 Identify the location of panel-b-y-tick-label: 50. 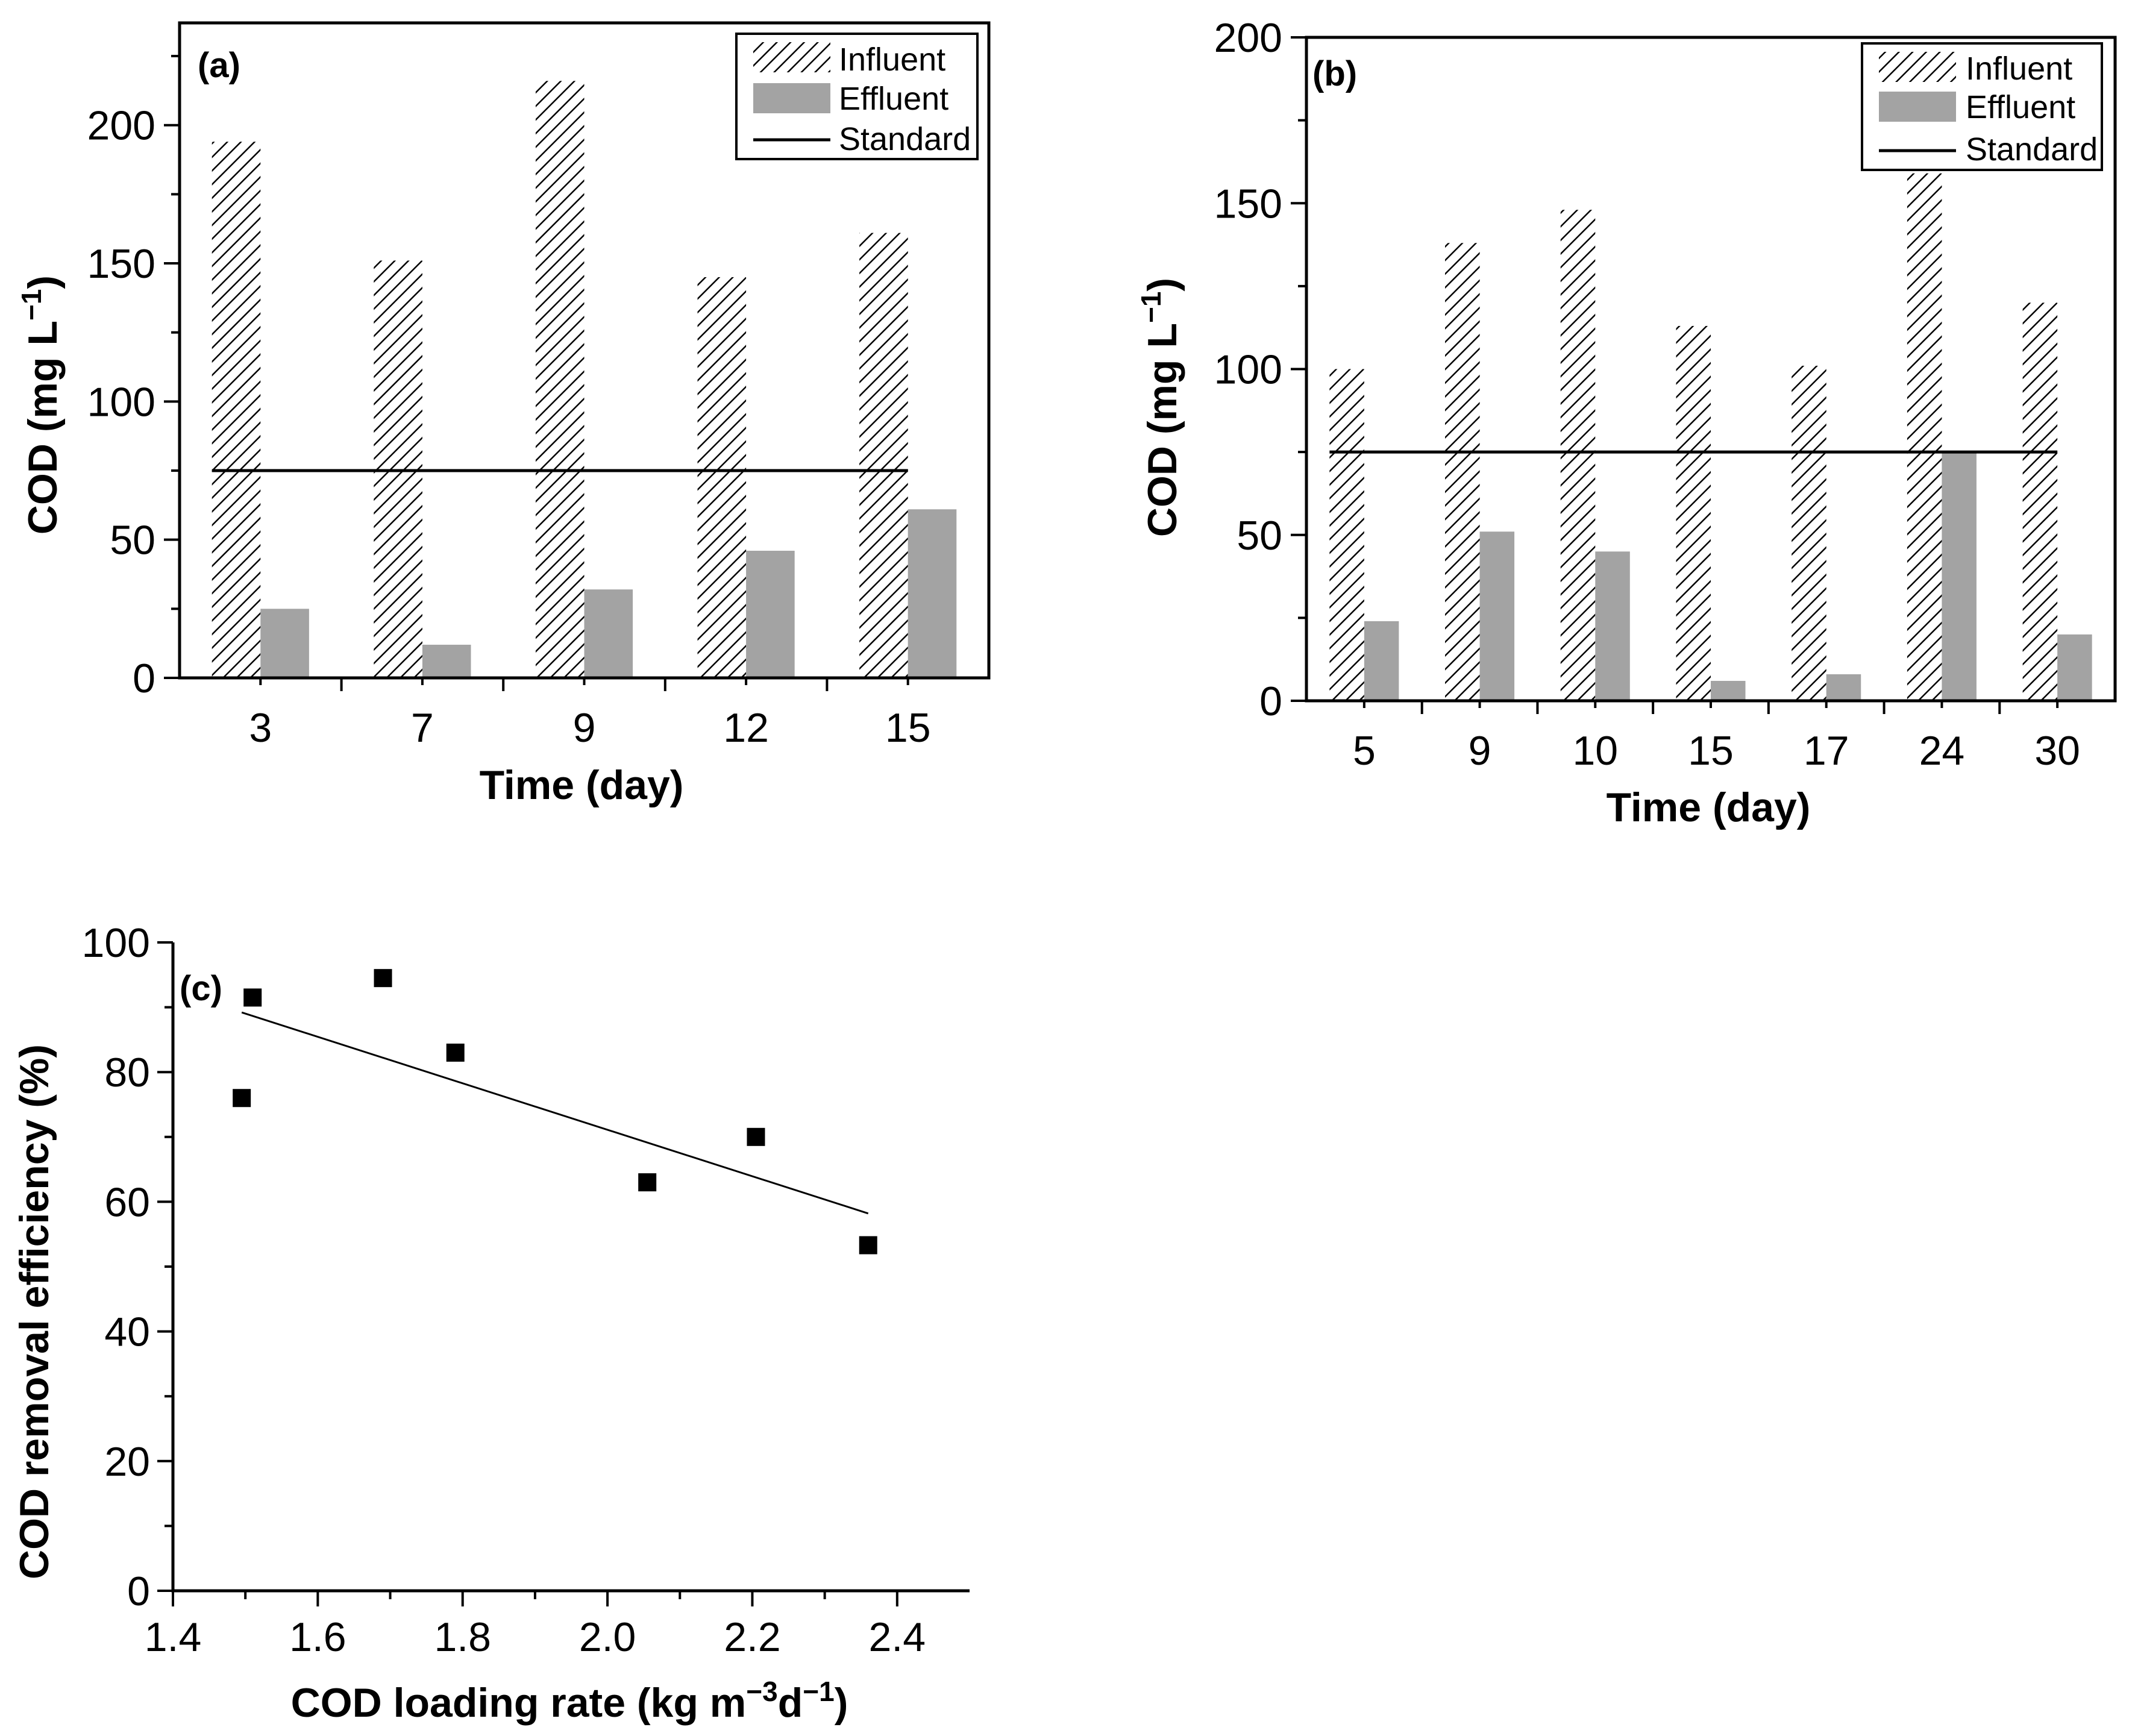
(1259, 536).